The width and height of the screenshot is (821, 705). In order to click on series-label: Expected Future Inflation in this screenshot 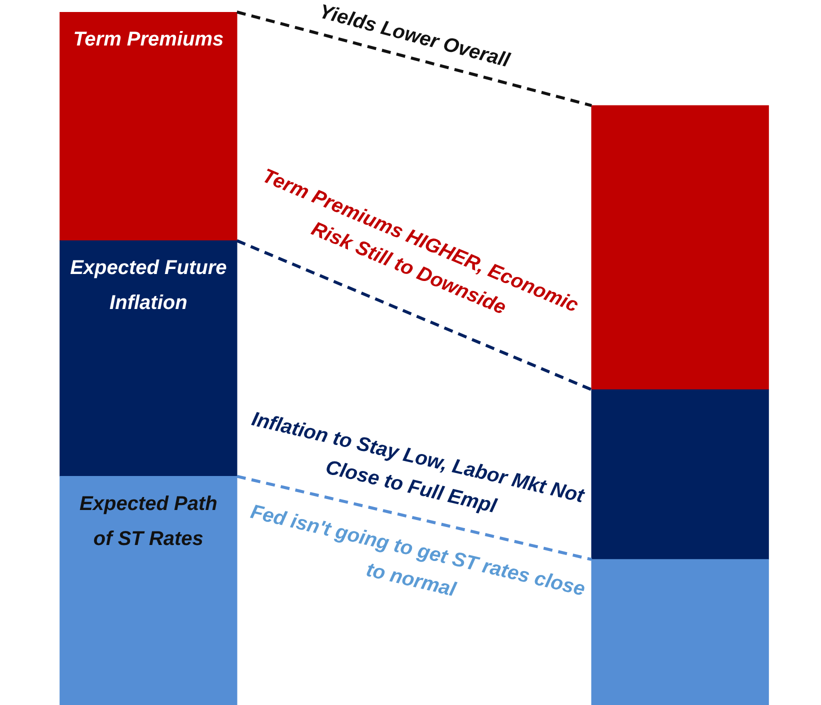, I will do `click(148, 285)`.